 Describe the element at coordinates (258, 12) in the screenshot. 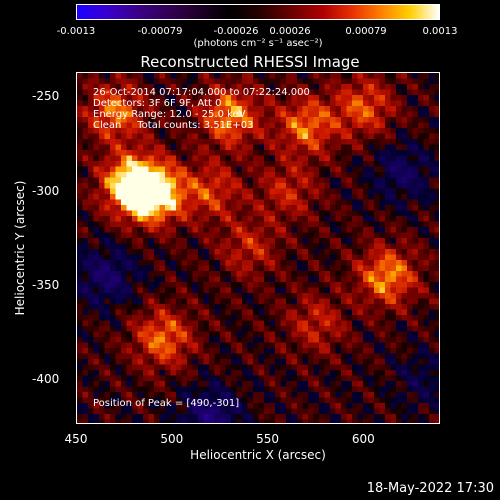

I see `colorbar` at that location.